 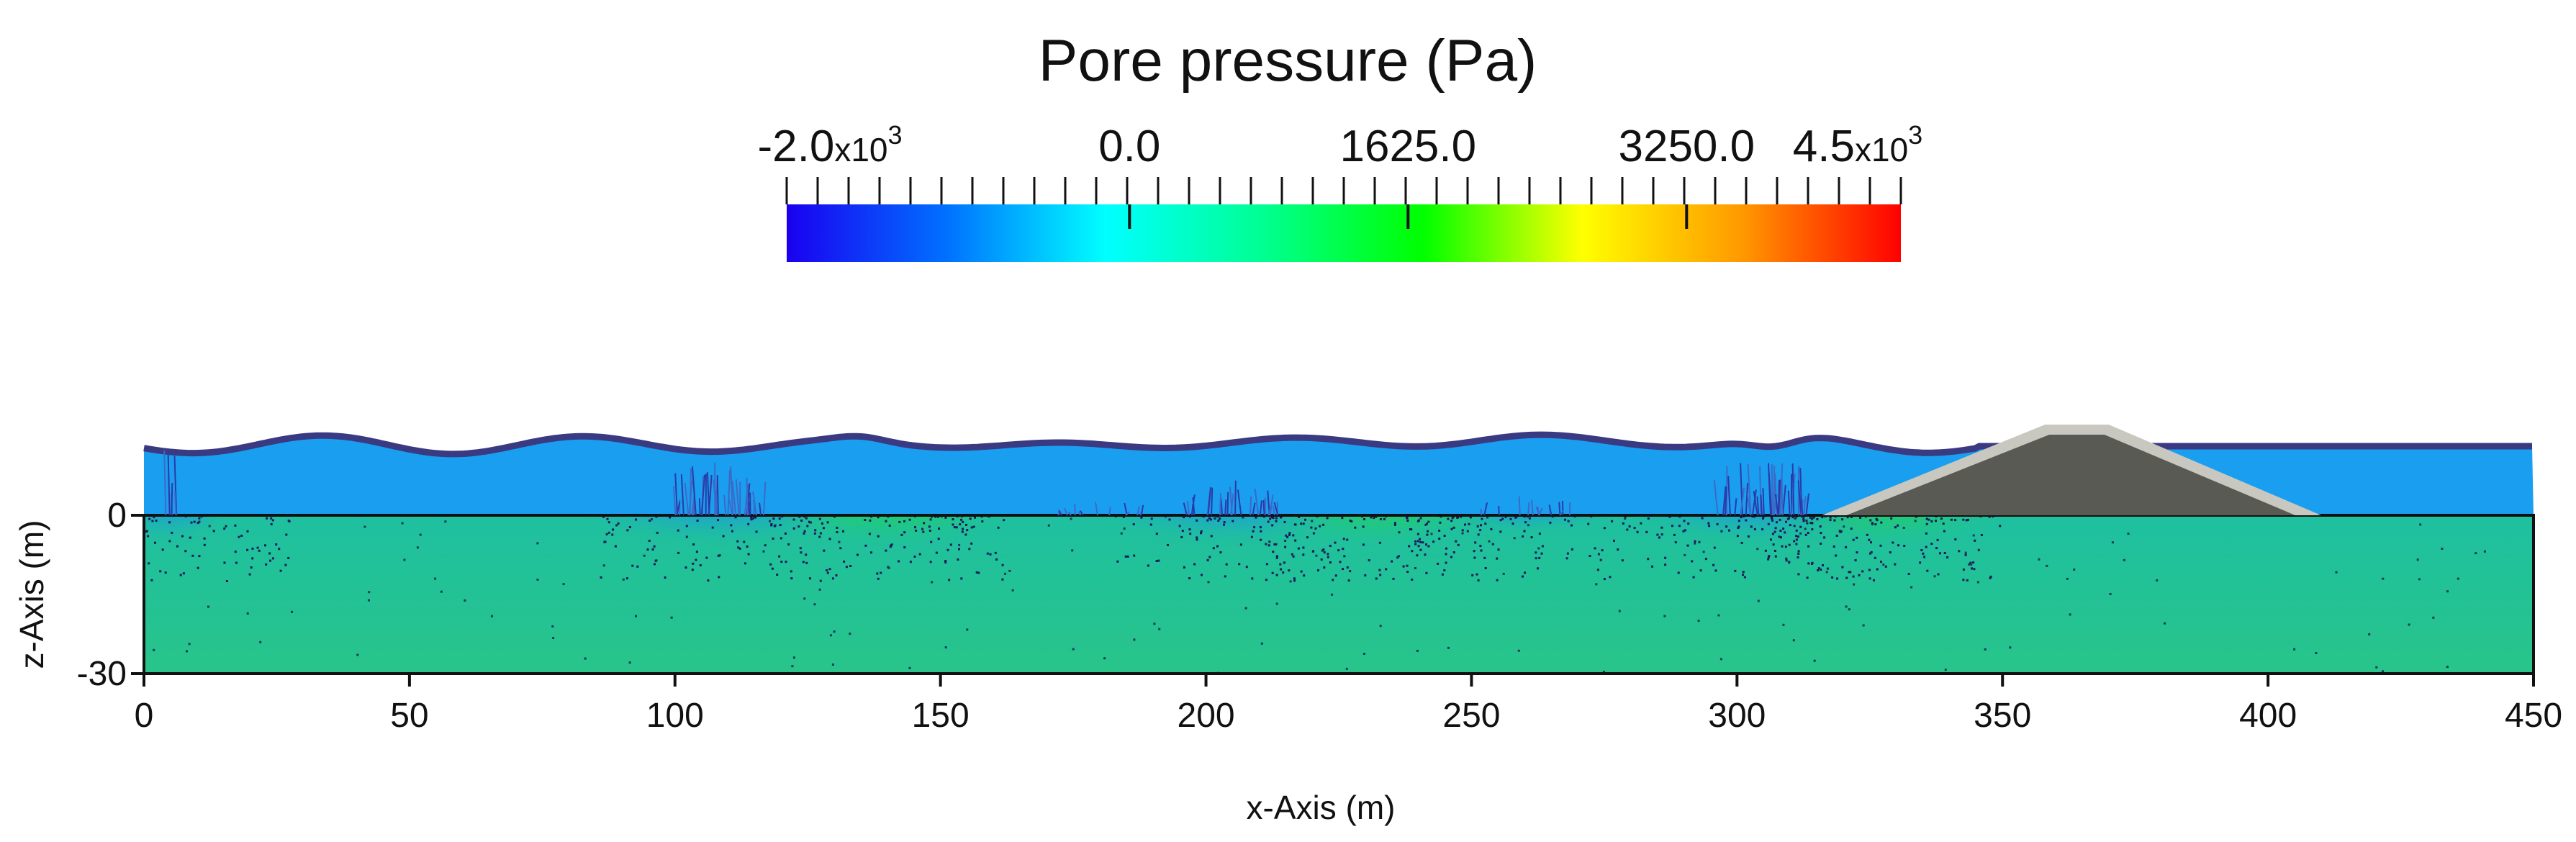 What do you see at coordinates (31, 594) in the screenshot?
I see `y-axis-label: z-Axis (m)` at bounding box center [31, 594].